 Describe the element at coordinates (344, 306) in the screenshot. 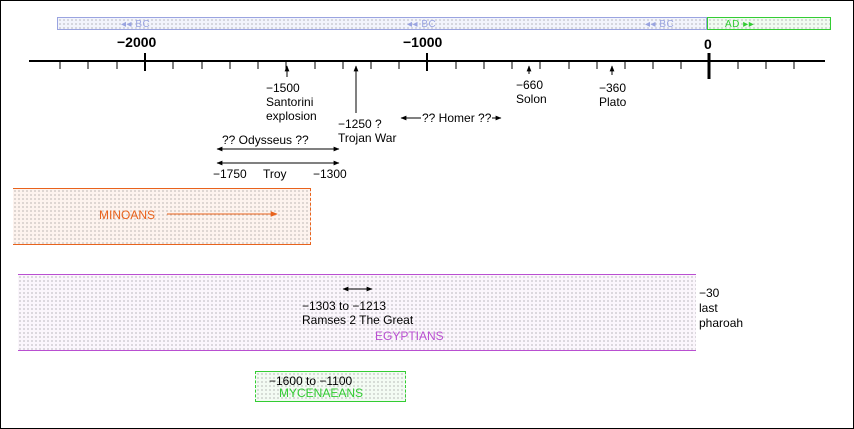

I see `ramses-years: −1303 to −1213` at that location.